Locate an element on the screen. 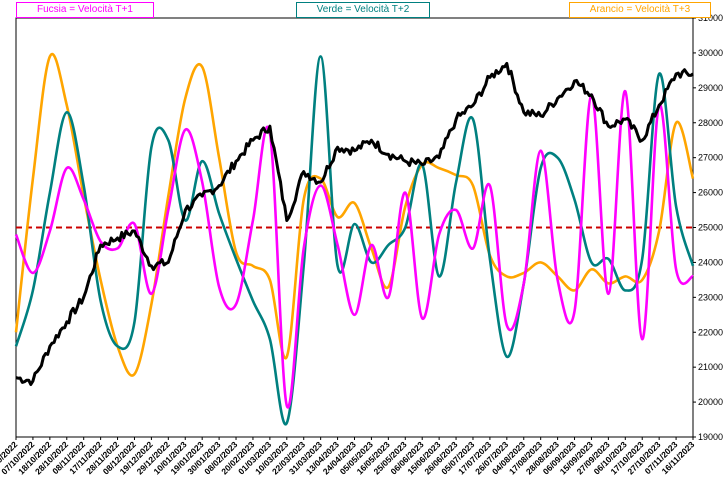  y-tick-label: 27000 is located at coordinates (710, 158).